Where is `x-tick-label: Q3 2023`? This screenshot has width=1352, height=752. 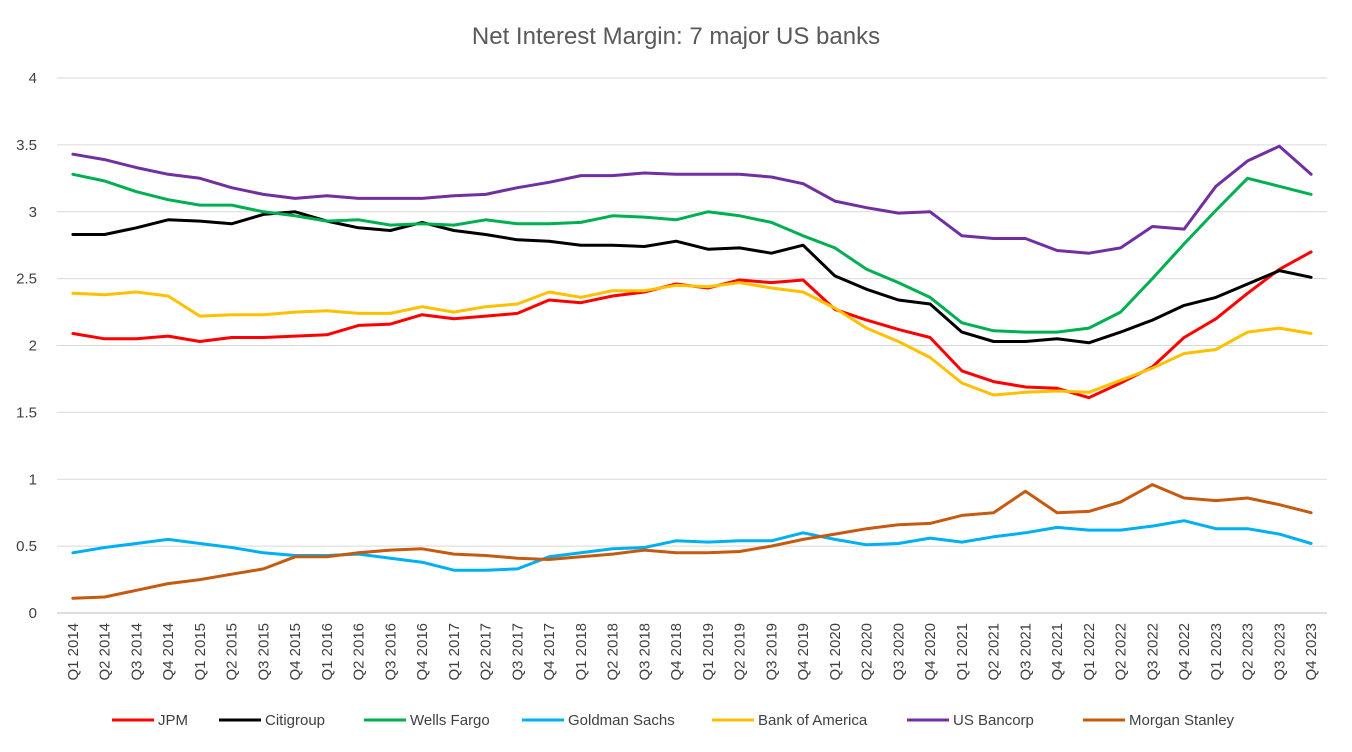 x-tick-label: Q3 2023 is located at coordinates (1279, 652).